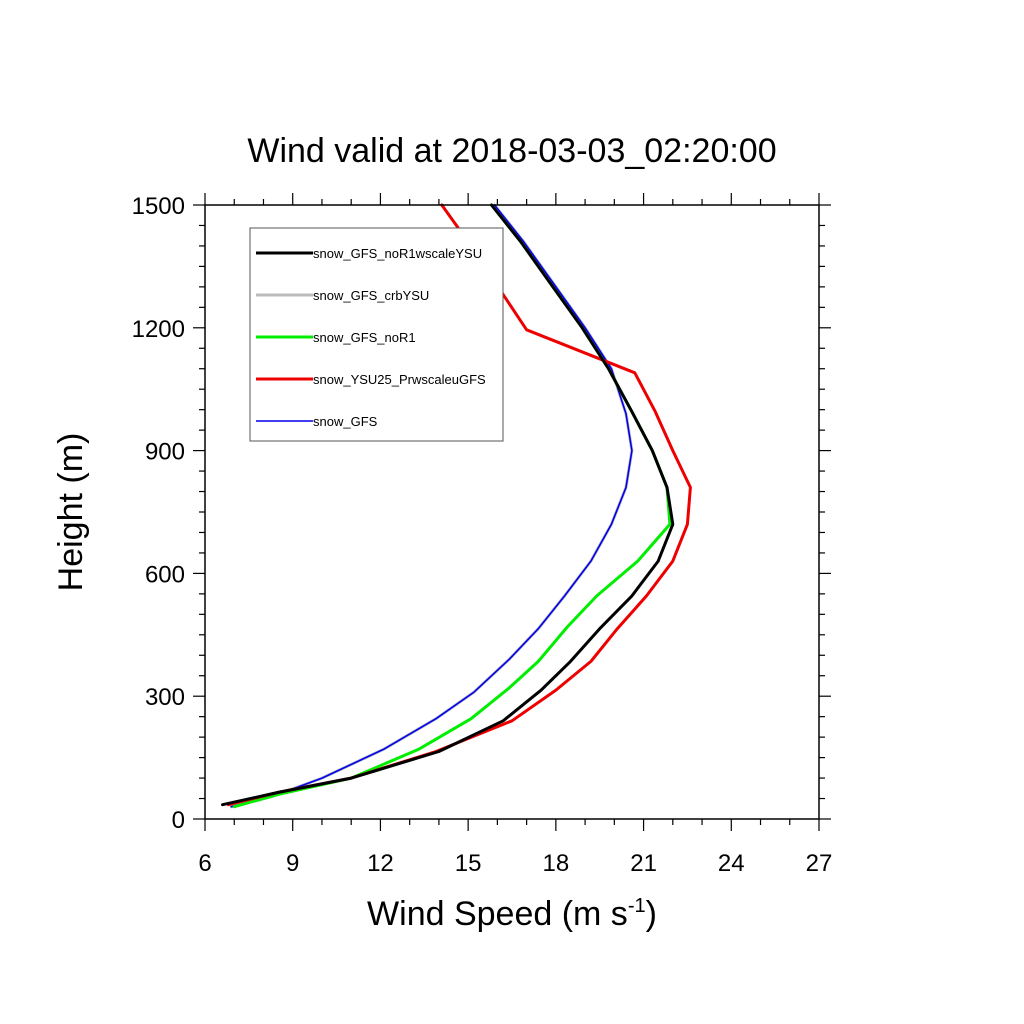 This screenshot has width=1024, height=1024. I want to click on x-axis-label: Wind Speed (m s-1), so click(512, 914).